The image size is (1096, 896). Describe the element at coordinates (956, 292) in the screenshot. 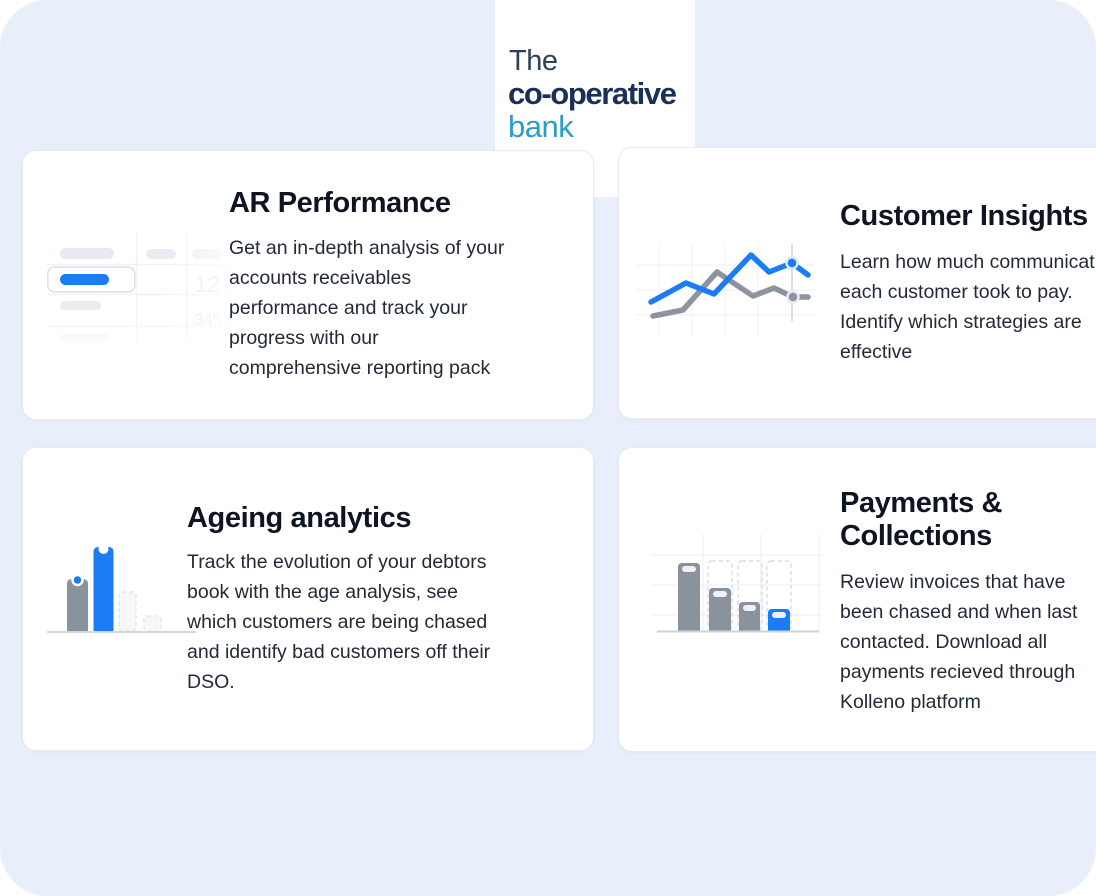

I see `desc-line: each customer took to pay.` at that location.